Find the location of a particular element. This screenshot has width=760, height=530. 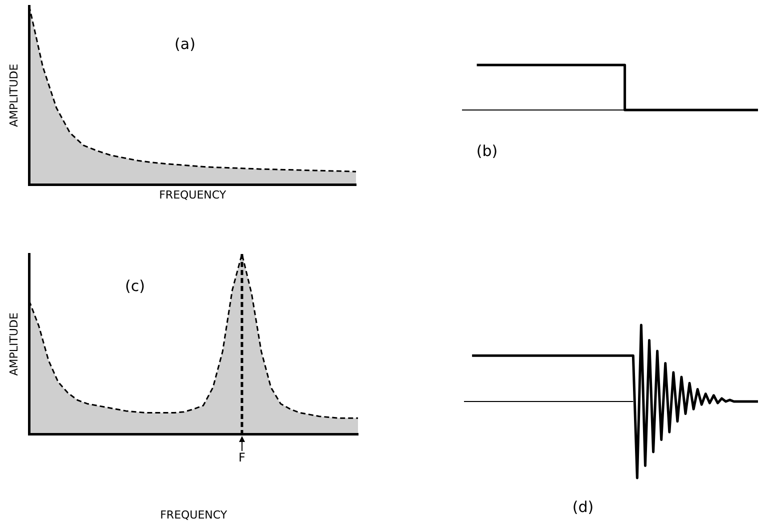

text: (c) is located at coordinates (135, 285).